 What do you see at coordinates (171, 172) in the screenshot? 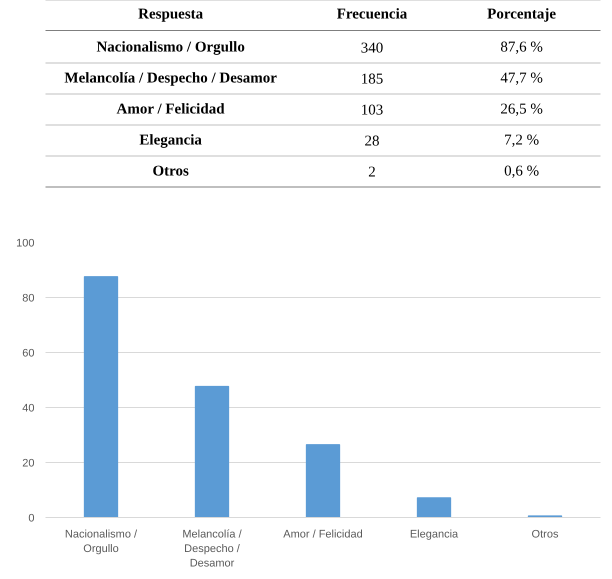
I see `category-label: Otros` at bounding box center [171, 172].